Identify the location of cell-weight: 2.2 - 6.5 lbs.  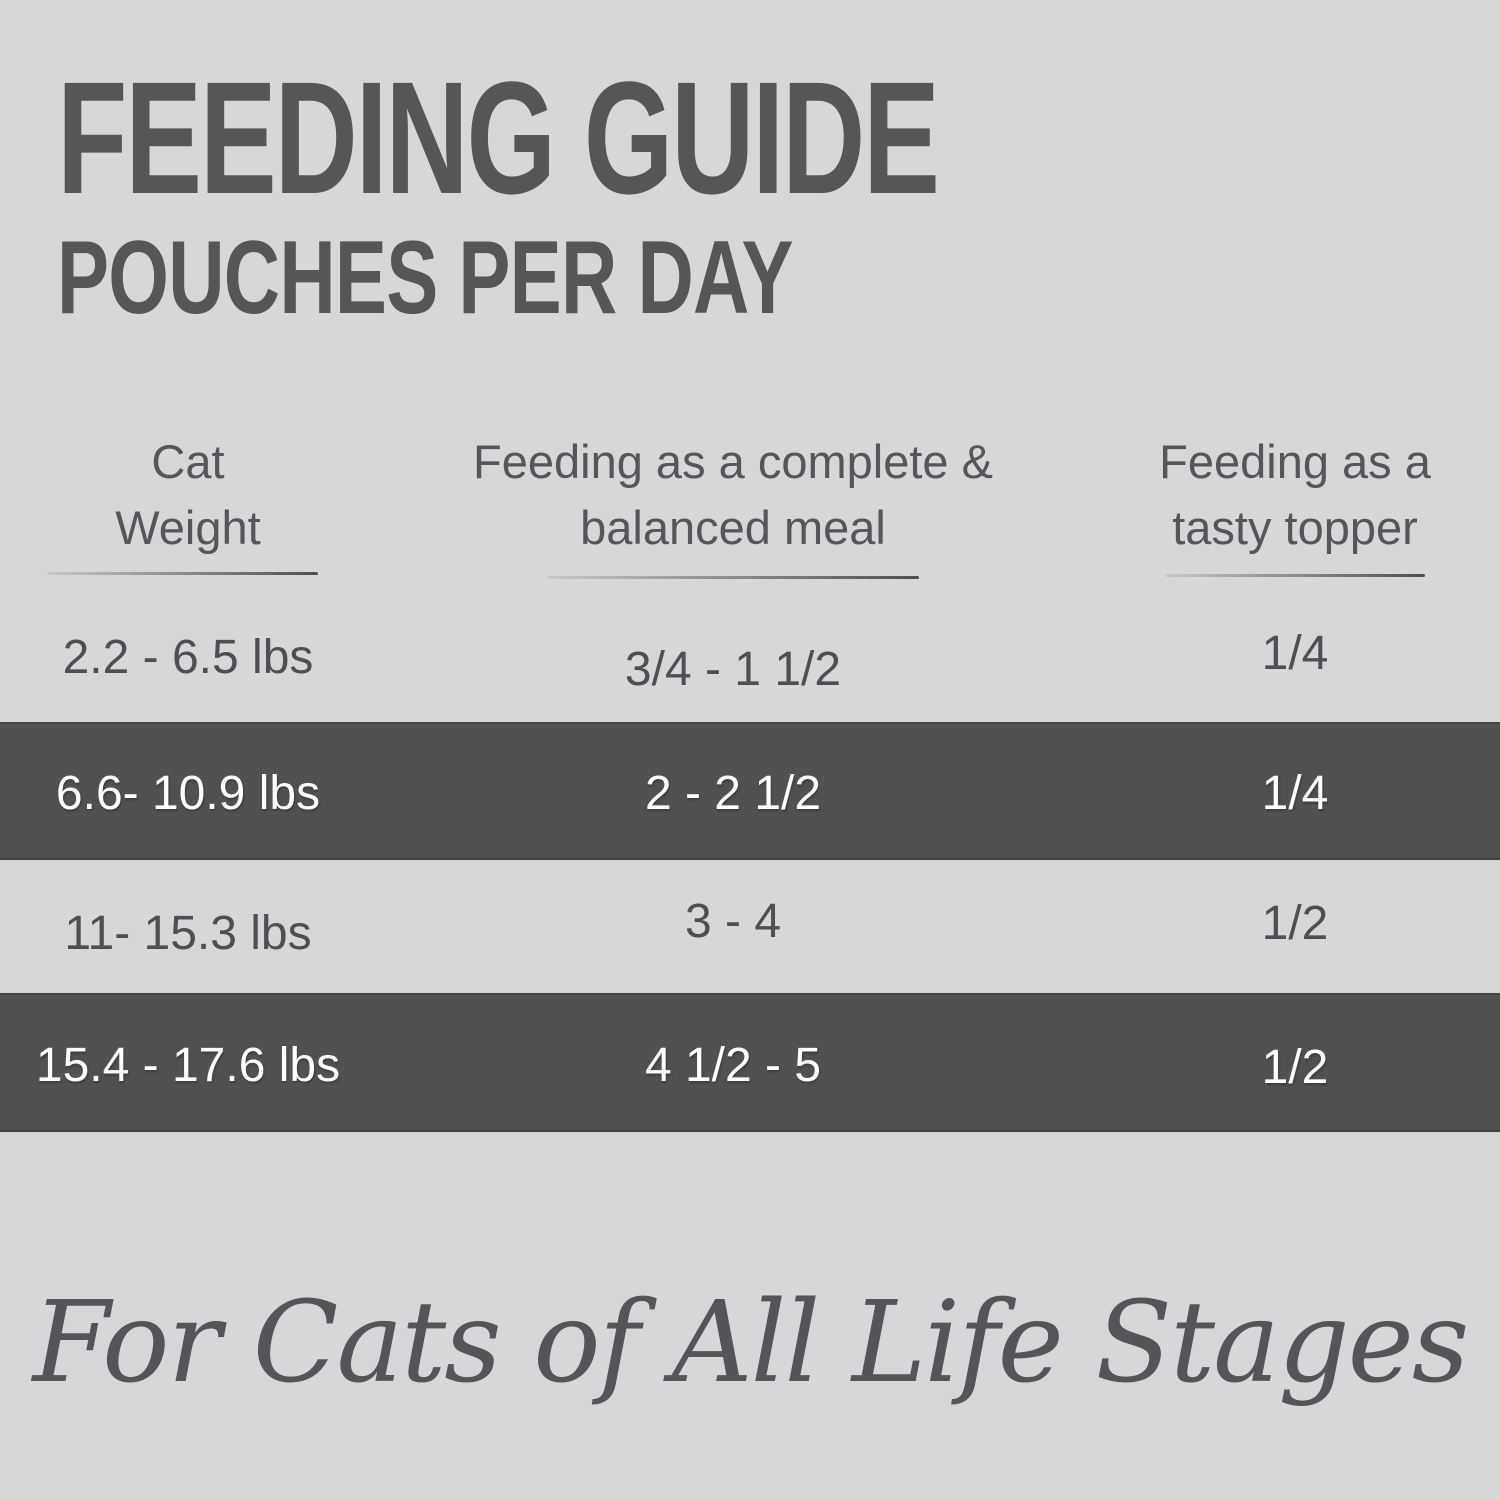
(188, 657).